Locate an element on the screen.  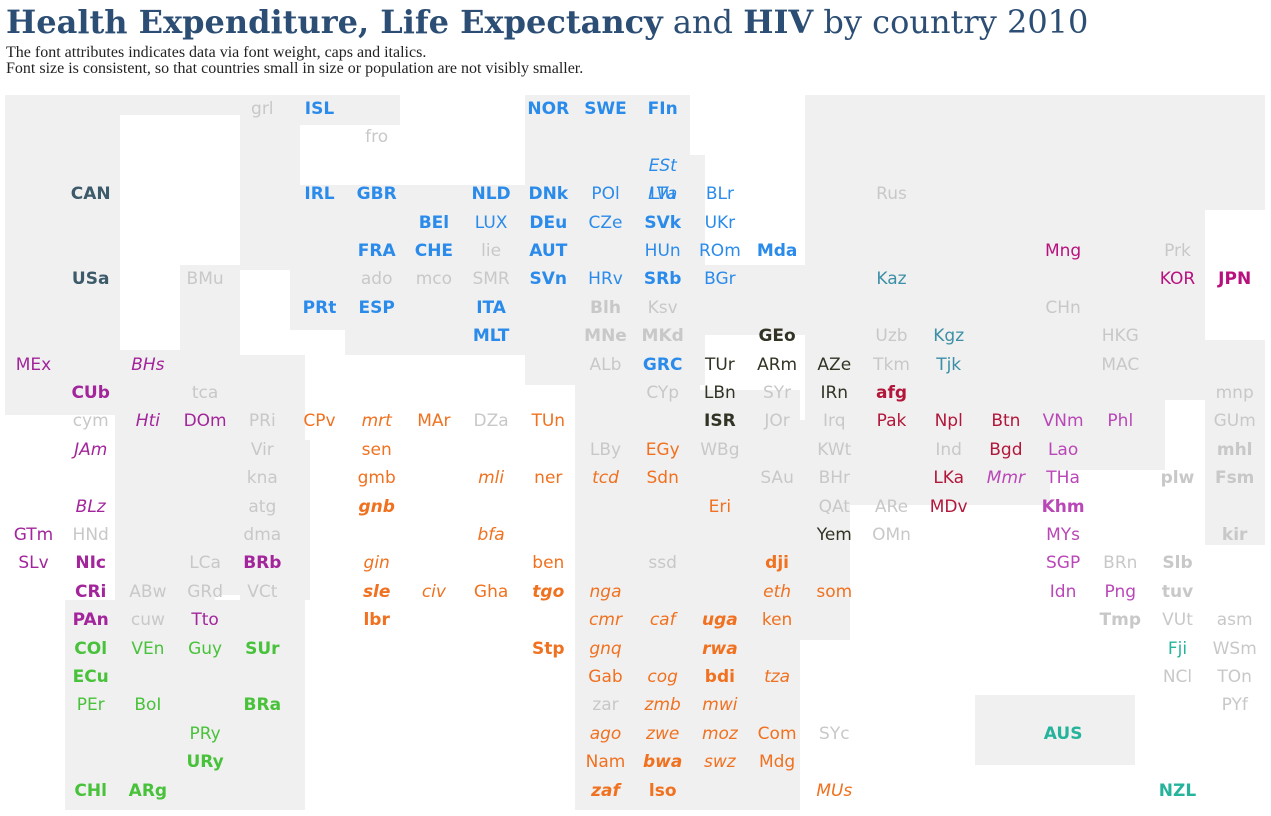
country-label: som is located at coordinates (834, 591).